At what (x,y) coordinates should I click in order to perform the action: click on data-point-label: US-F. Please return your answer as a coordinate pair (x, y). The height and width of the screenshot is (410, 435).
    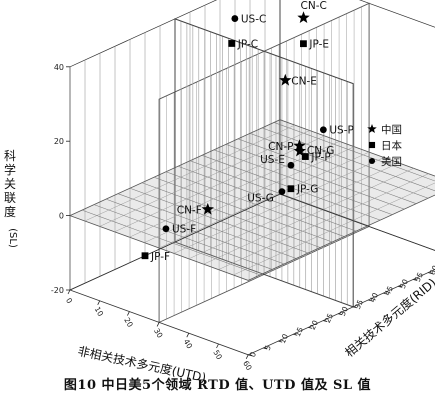
    Looking at the image, I should click on (184, 230).